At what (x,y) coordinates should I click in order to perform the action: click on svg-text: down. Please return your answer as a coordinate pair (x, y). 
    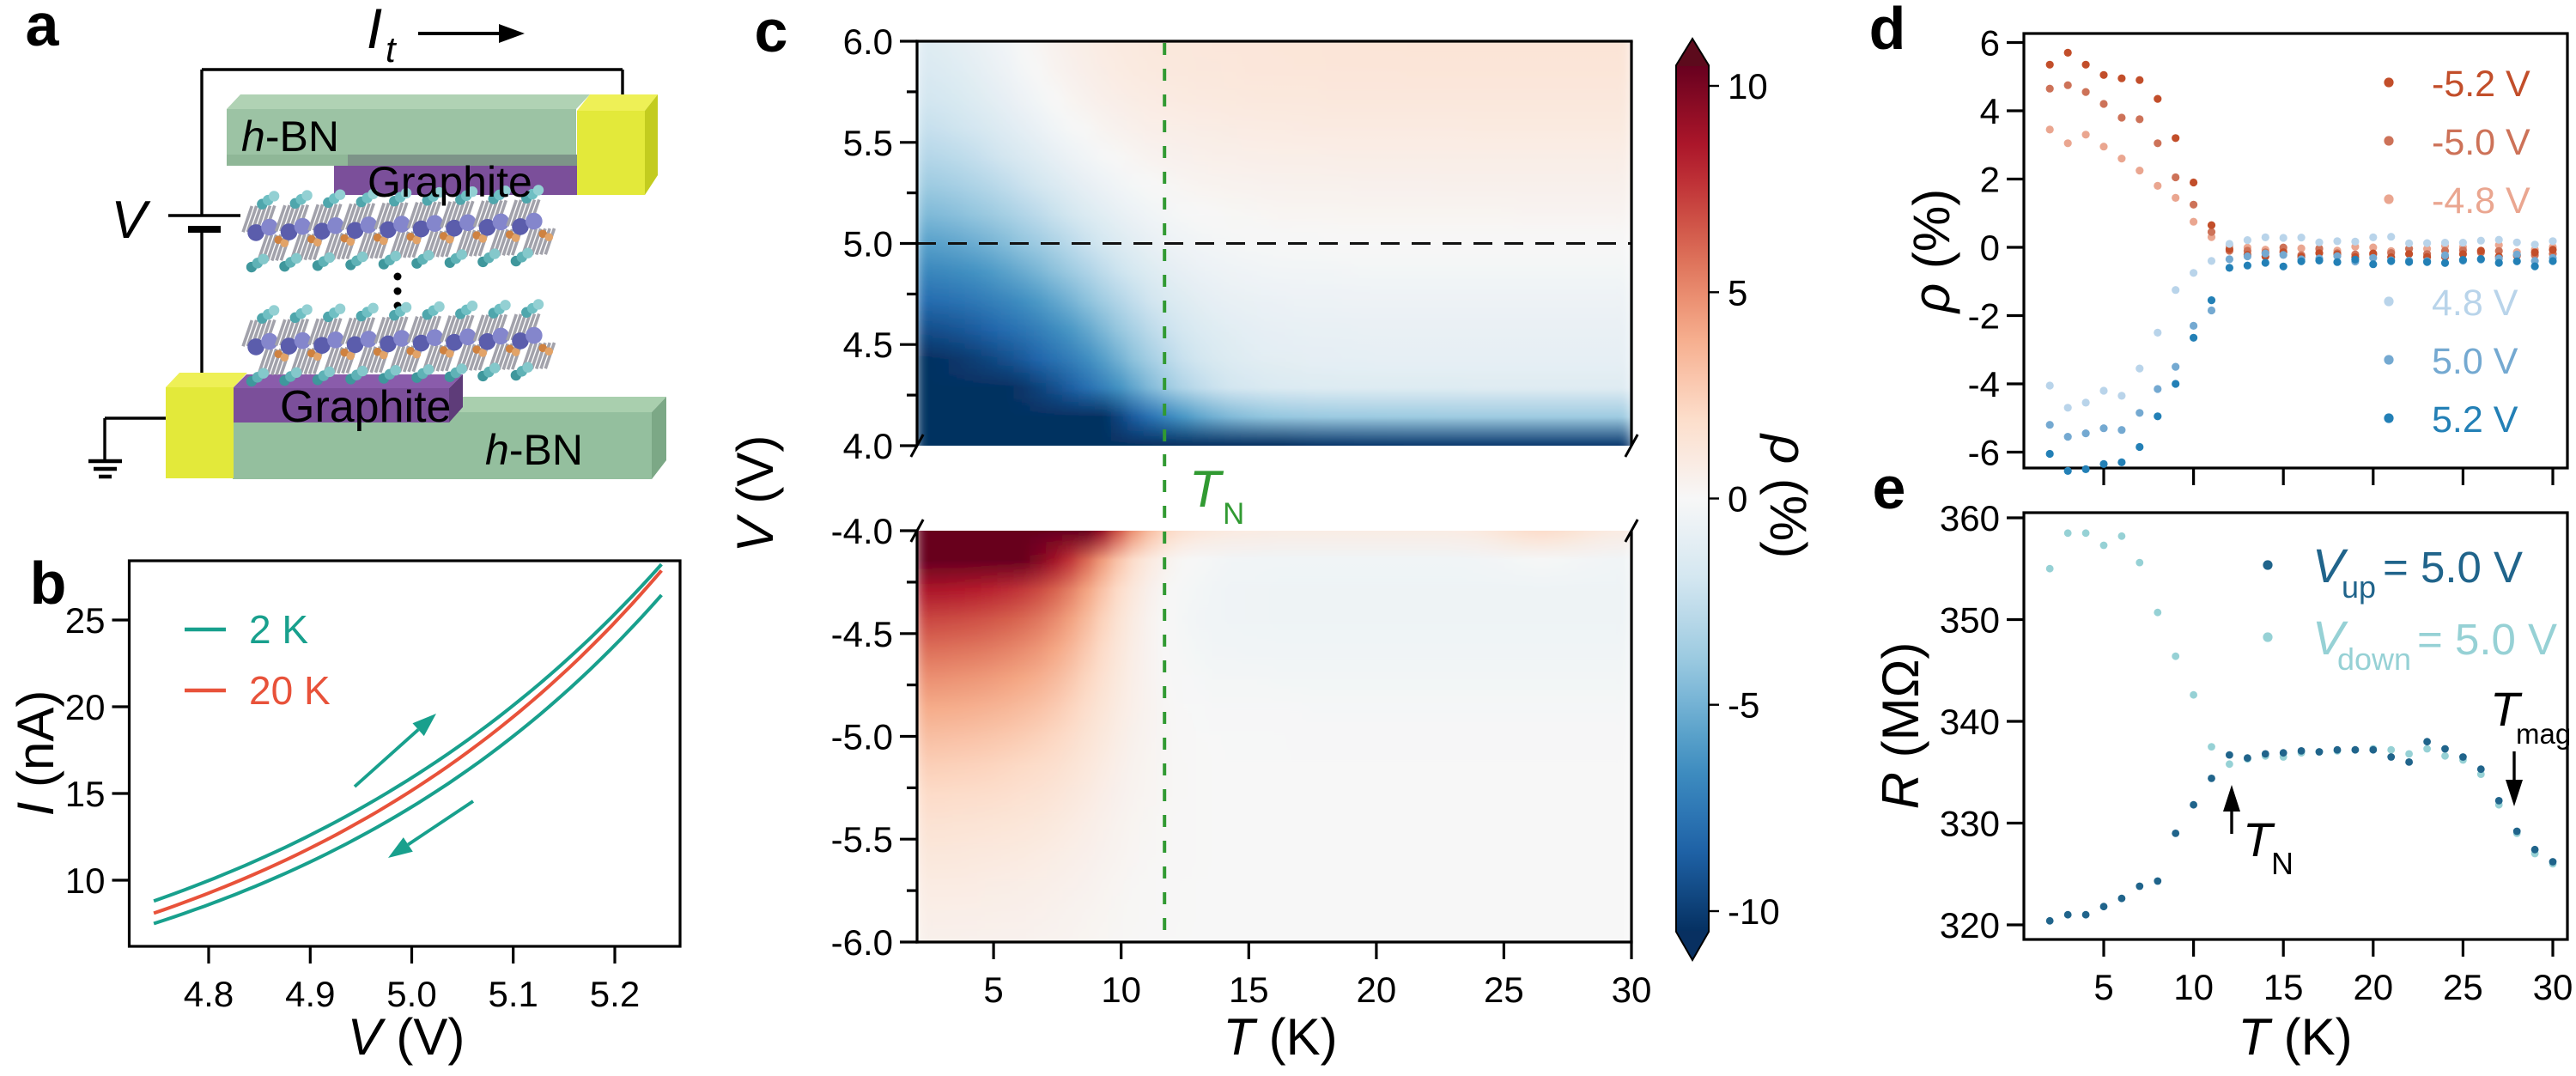
    Looking at the image, I should click on (2374, 659).